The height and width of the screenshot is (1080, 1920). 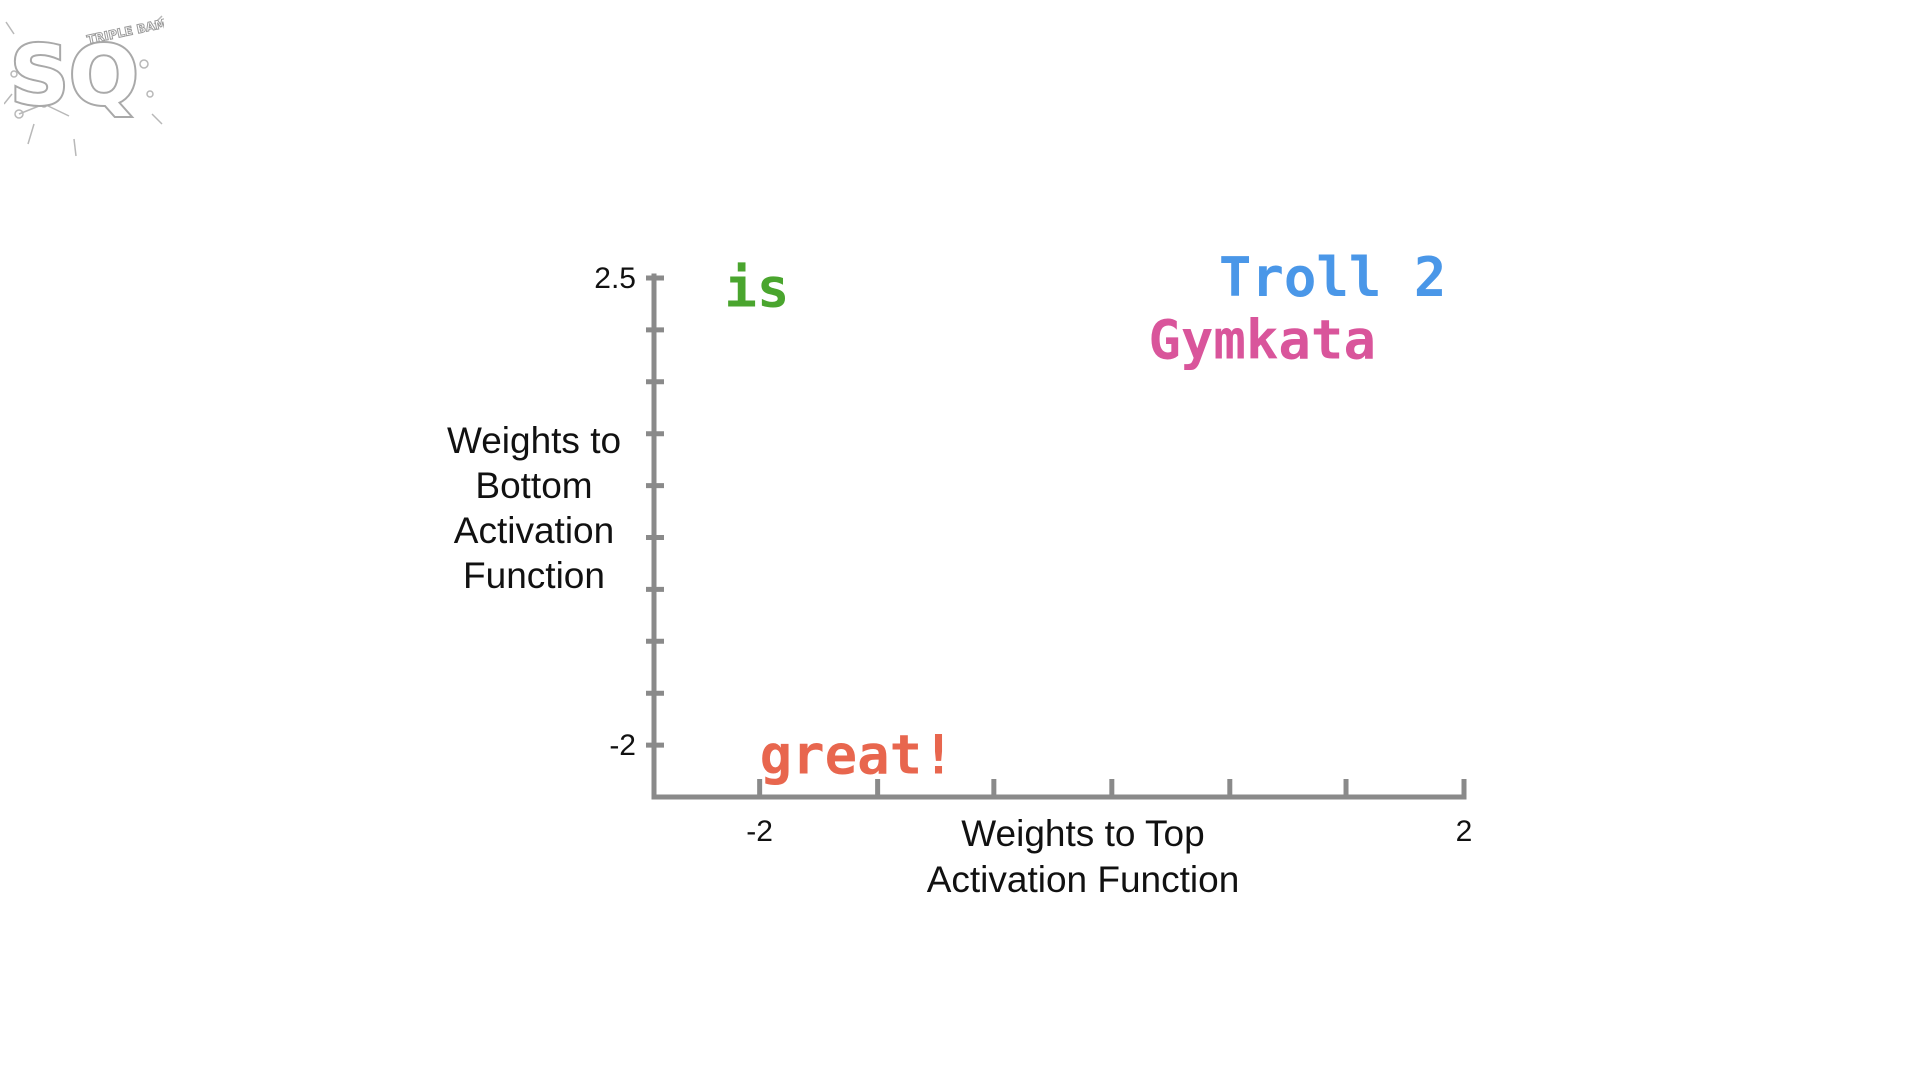 I want to click on y-axis-title-line-3: Function, so click(x=534, y=575).